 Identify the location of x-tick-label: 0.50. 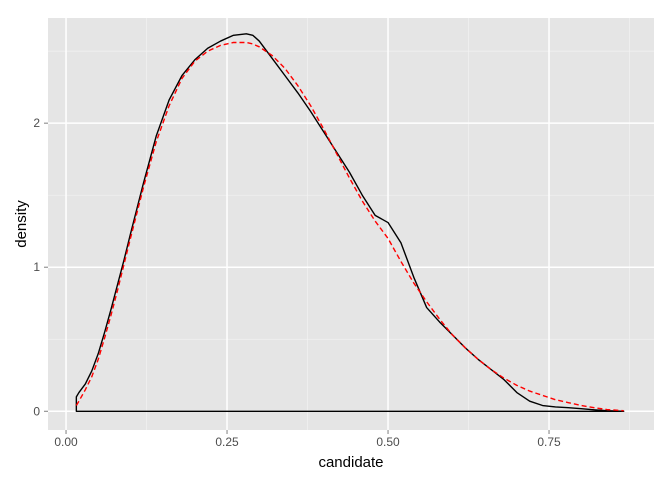
(388, 442).